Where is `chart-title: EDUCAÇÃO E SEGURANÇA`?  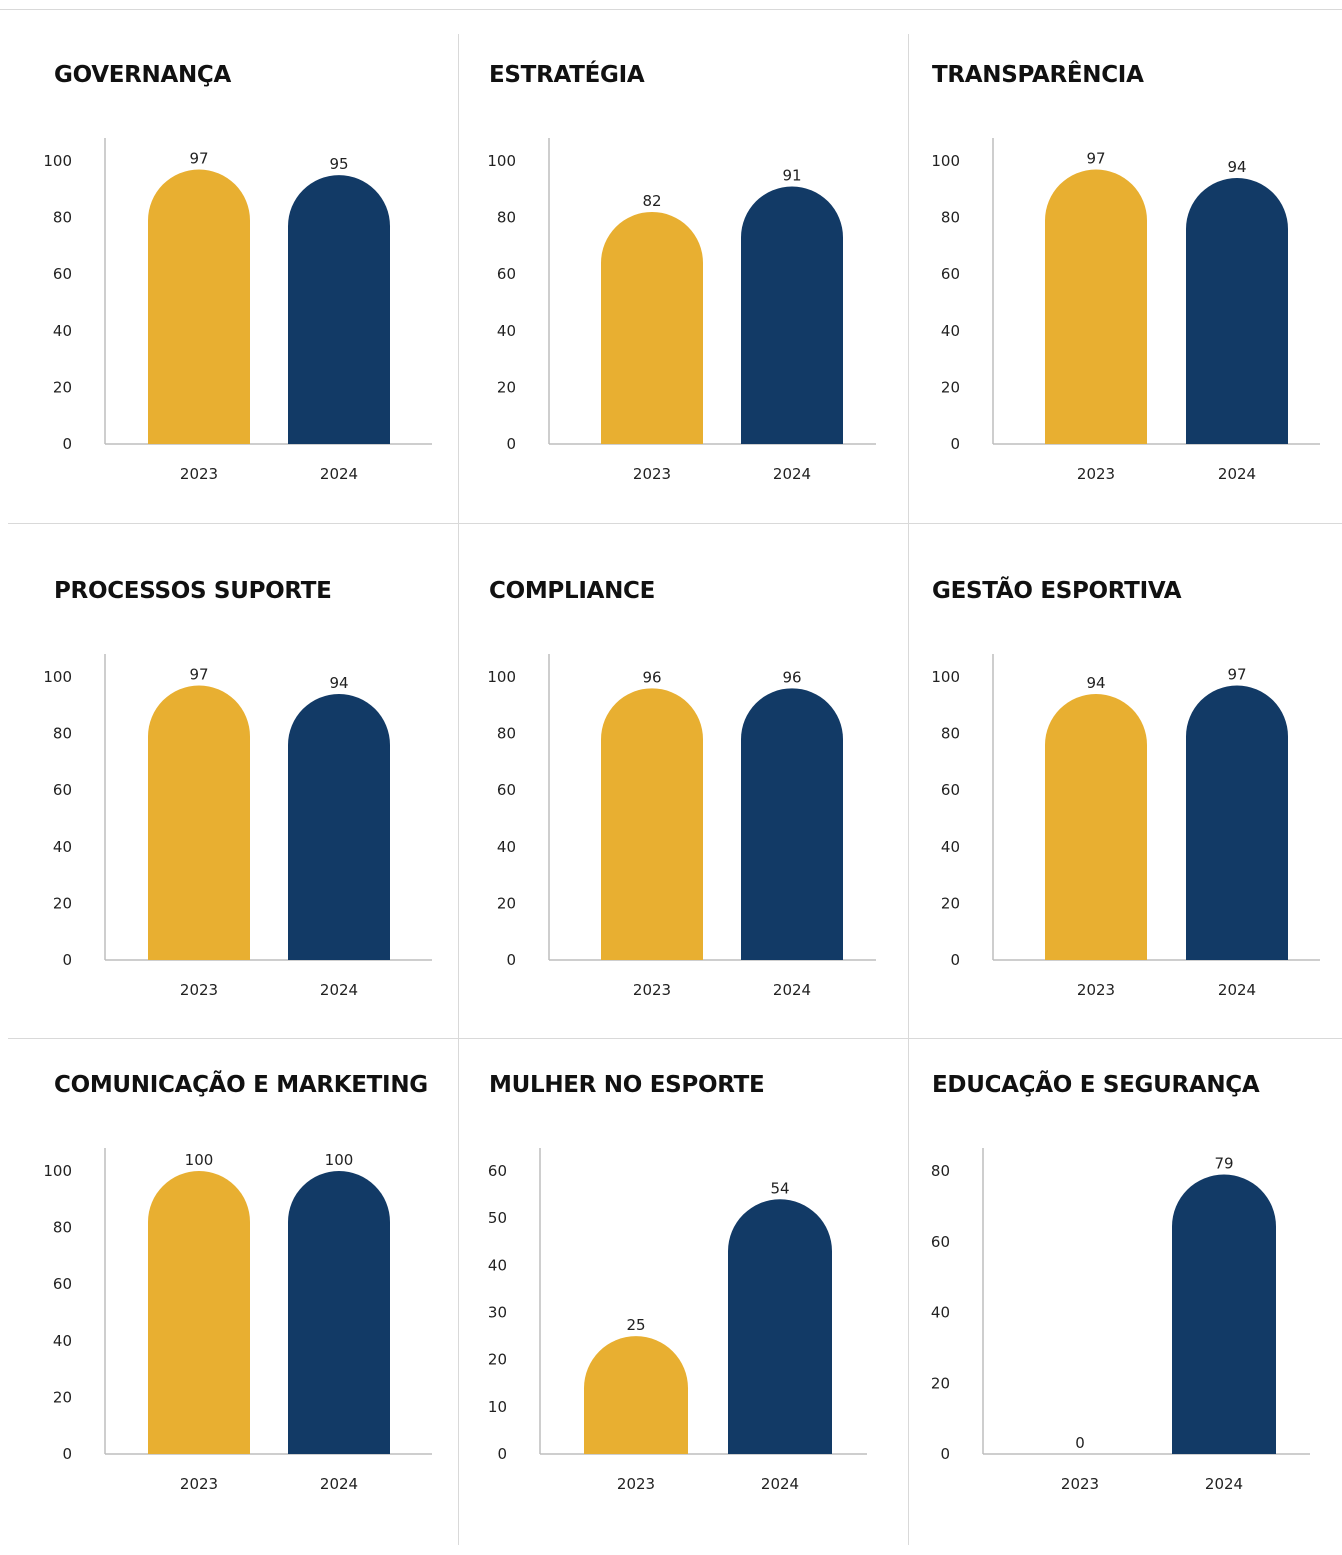
chart-title: EDUCAÇÃO E SEGURANÇA is located at coordinates (1096, 1085).